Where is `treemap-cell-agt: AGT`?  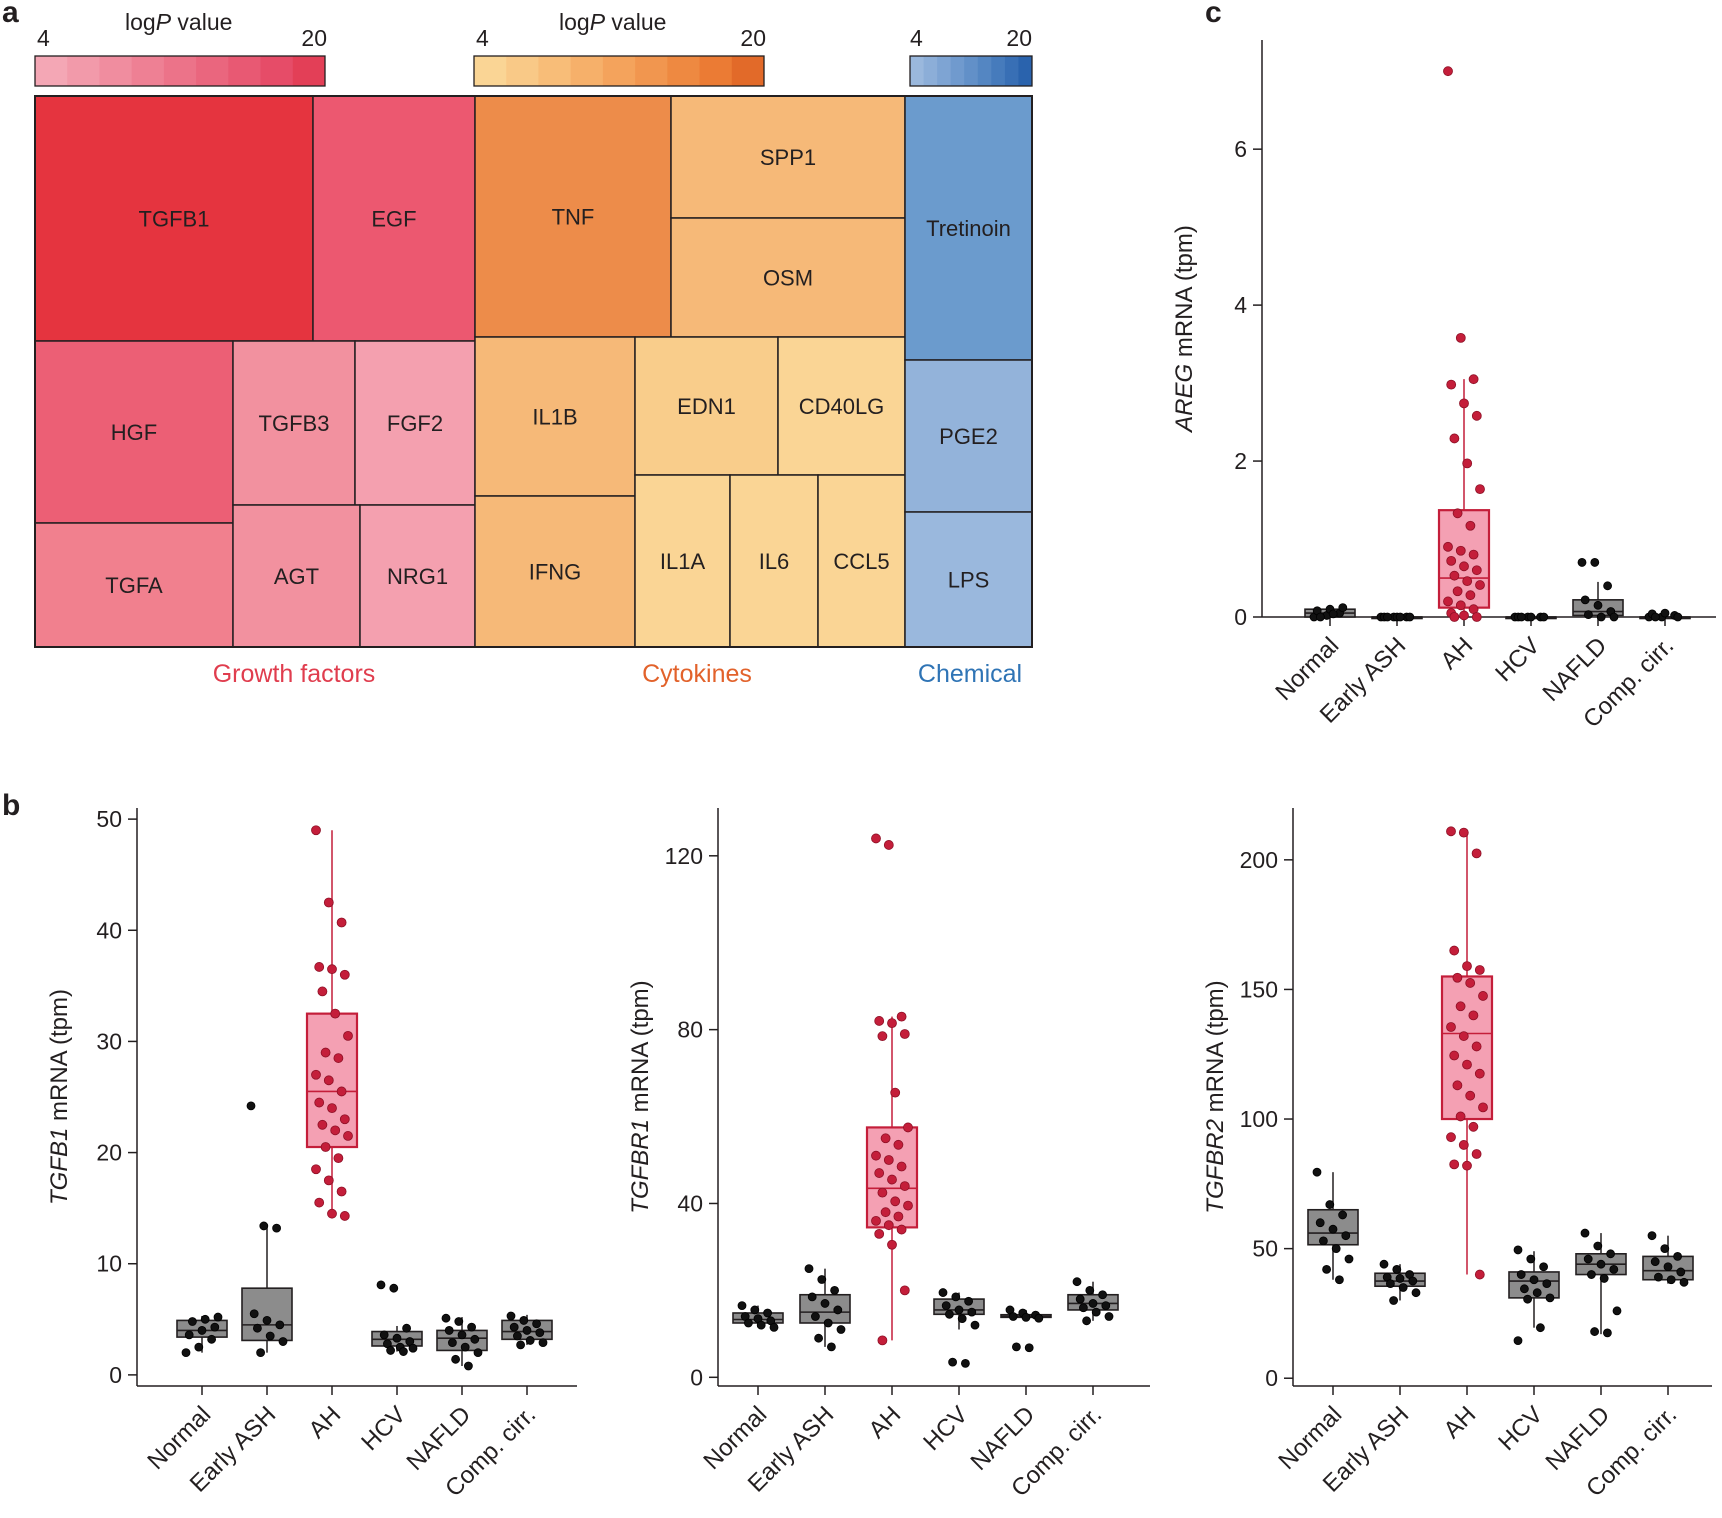
treemap-cell-agt: AGT is located at coordinates (296, 576).